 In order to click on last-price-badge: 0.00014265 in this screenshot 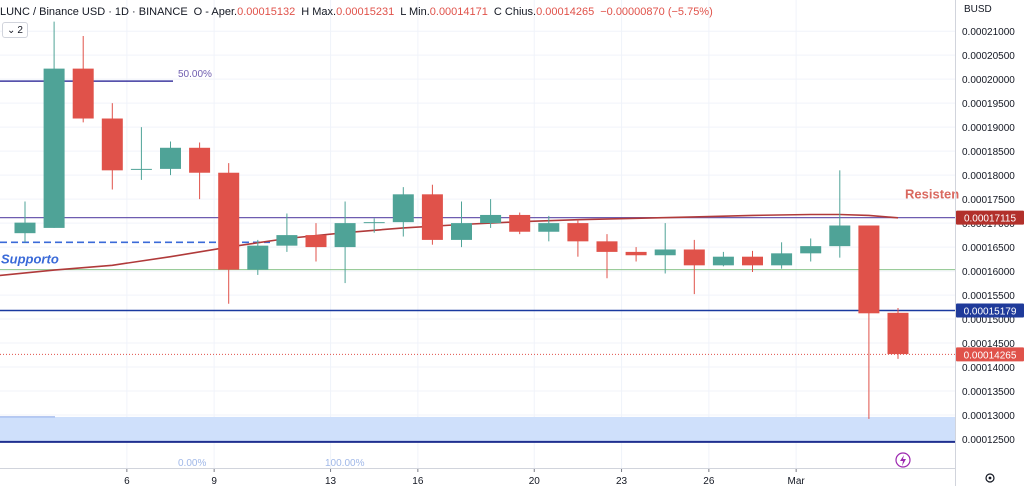, I will do `click(990, 355)`.